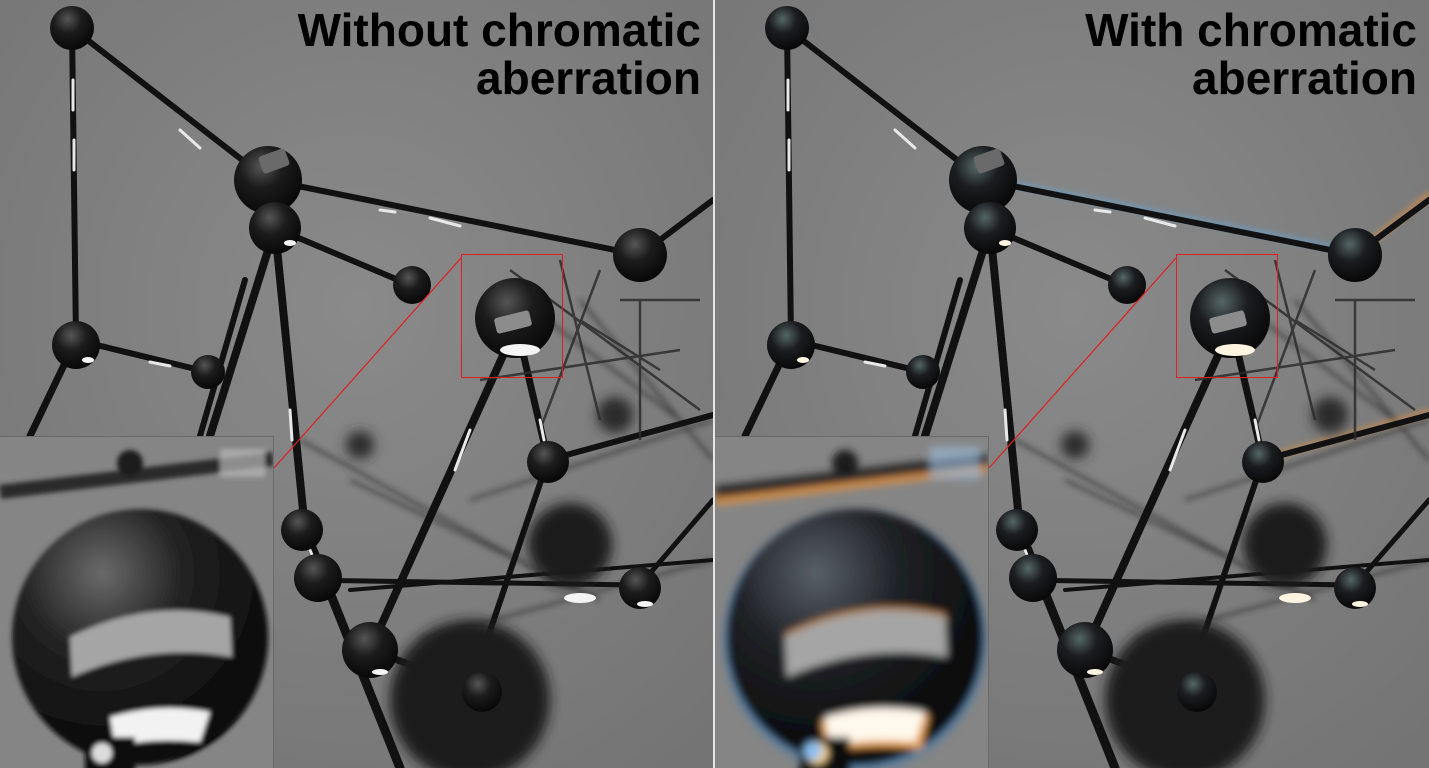 This screenshot has height=768, width=1429. What do you see at coordinates (1251, 30) in the screenshot?
I see `title-line-1: With chromatic` at bounding box center [1251, 30].